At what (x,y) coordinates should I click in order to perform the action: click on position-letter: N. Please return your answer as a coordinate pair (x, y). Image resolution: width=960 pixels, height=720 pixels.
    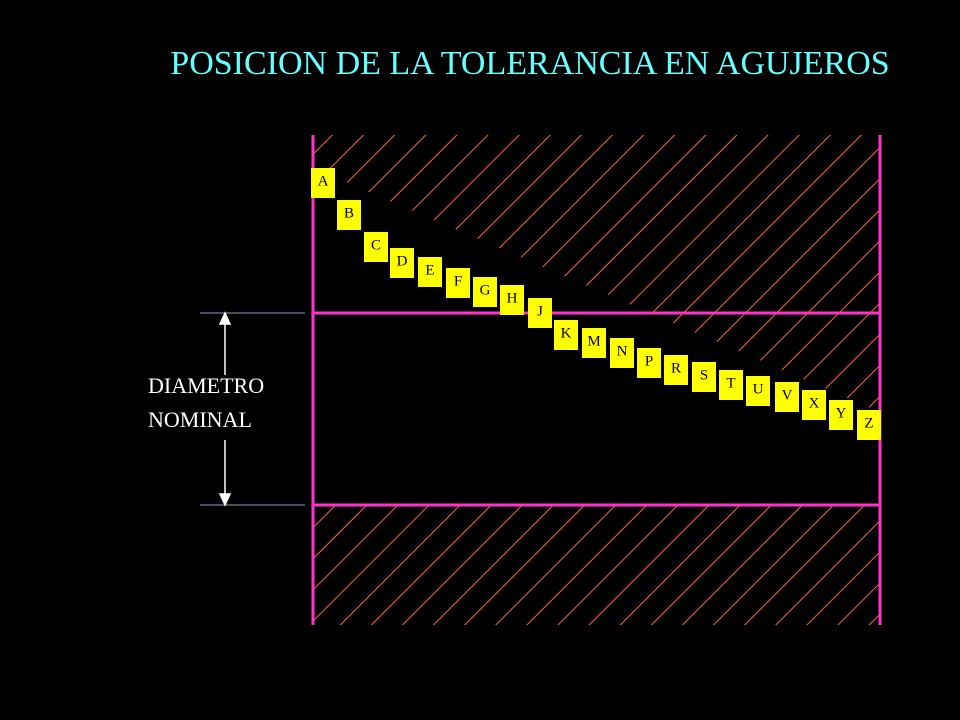
    Looking at the image, I should click on (622, 351).